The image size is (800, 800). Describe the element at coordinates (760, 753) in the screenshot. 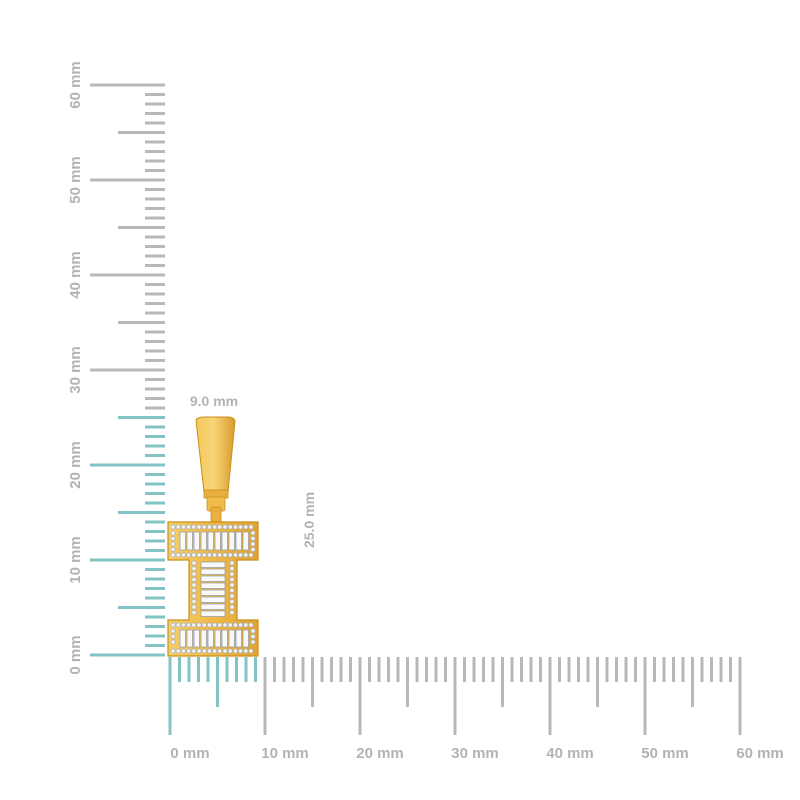

I see `horizontal-ruler-label: 60 mm` at that location.